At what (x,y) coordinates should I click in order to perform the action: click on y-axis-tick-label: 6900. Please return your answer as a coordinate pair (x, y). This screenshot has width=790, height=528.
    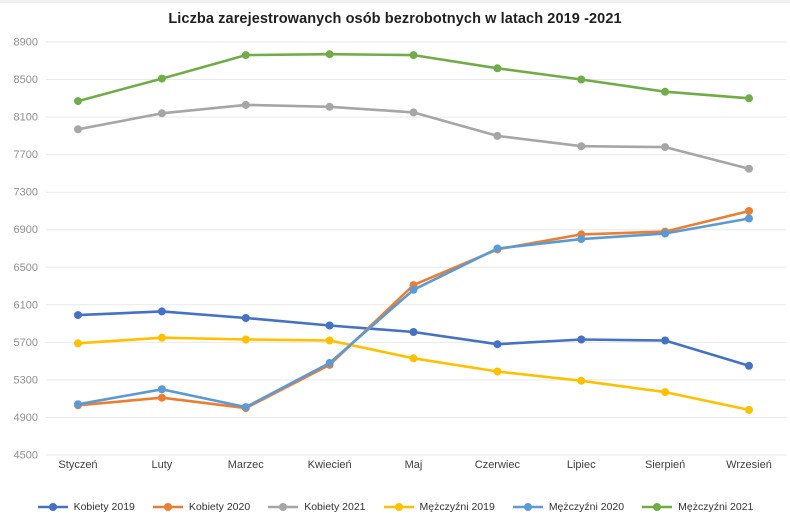
    Looking at the image, I should click on (26, 230).